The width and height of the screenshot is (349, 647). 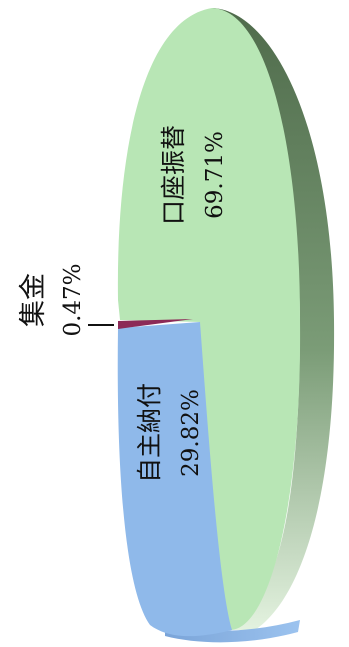 What do you see at coordinates (149, 433) in the screenshot?
I see `label-jishu-nofu: 自主納付` at bounding box center [149, 433].